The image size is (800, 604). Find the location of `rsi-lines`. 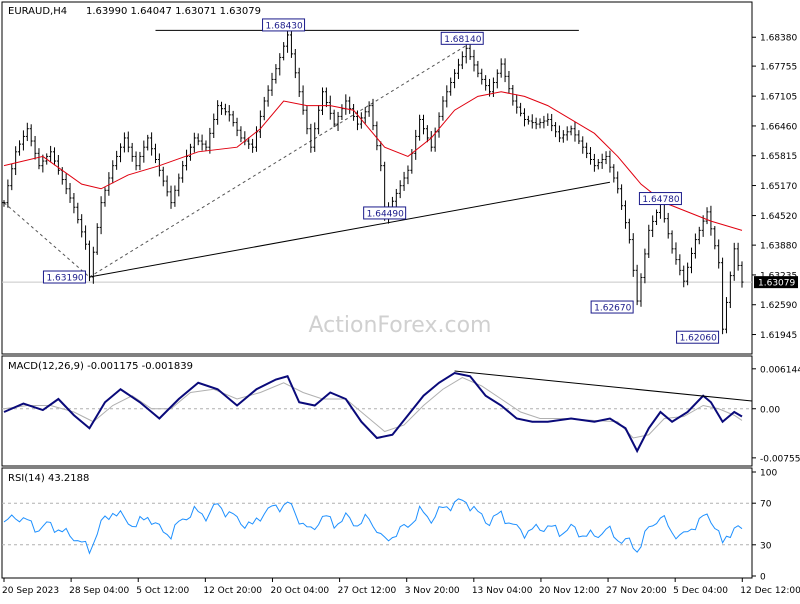

rsi-lines is located at coordinates (373, 526).